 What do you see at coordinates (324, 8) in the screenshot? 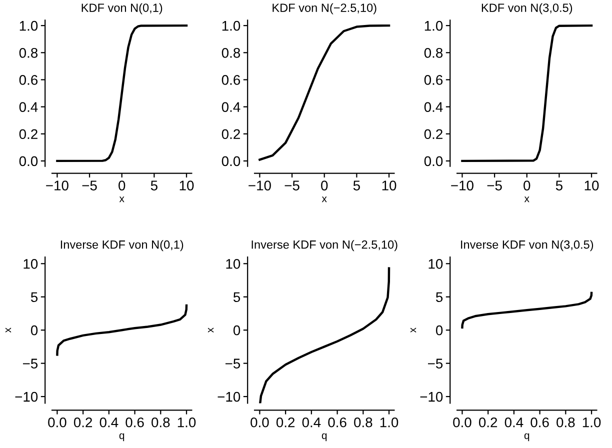
I see `chart-title: KDF von N(−2.5,10)` at bounding box center [324, 8].